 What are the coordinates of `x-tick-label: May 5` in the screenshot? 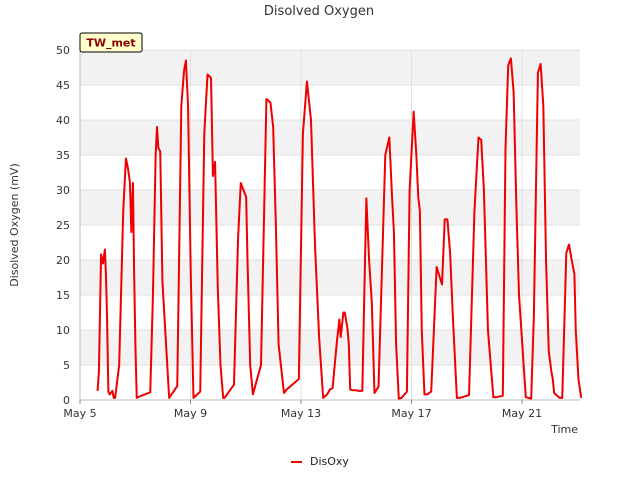 It's located at (79, 413).